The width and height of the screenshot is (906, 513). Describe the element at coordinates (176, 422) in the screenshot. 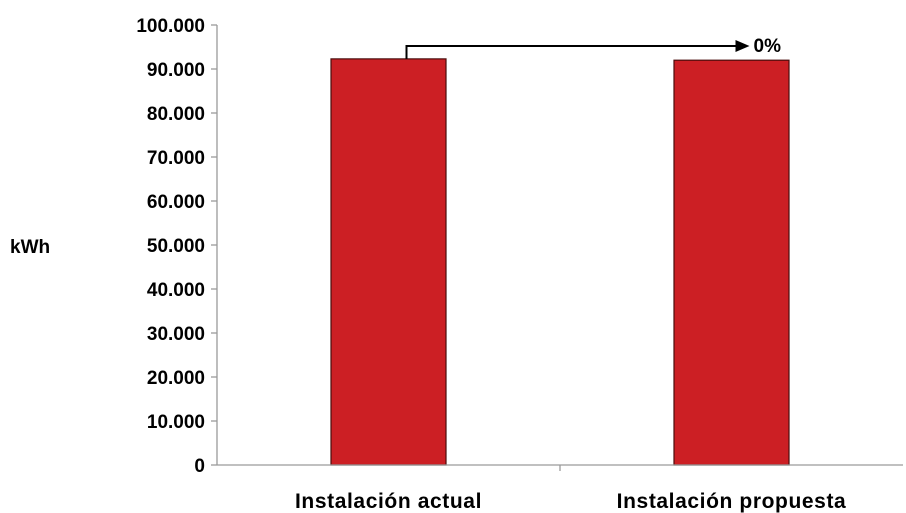

I see `y-tick-label: 10.000` at that location.